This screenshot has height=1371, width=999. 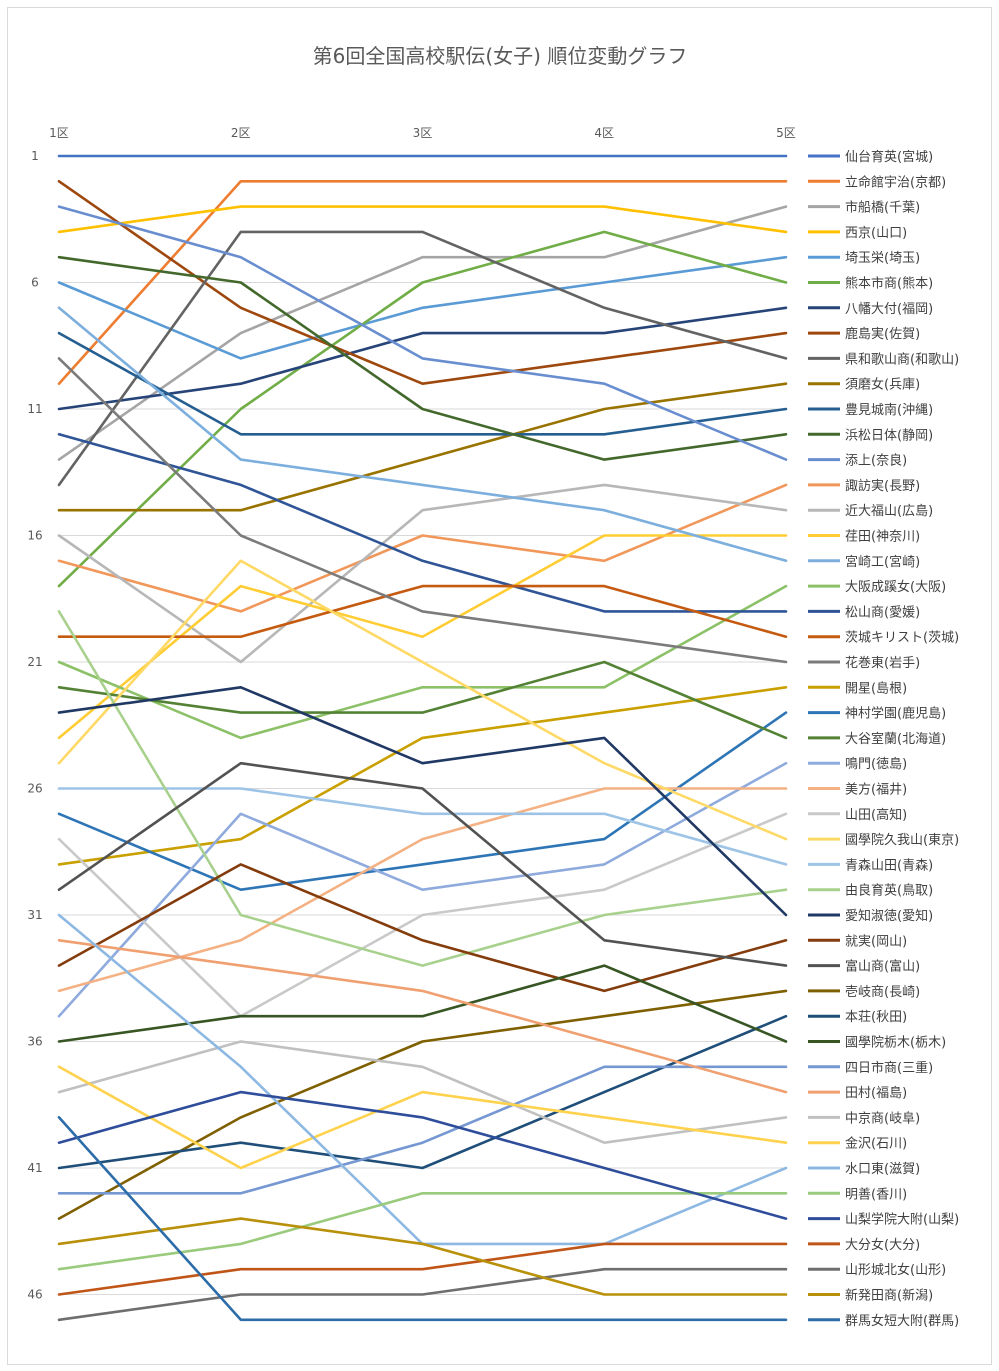 I want to click on y-tick-label: 36, so click(x=34, y=1042).